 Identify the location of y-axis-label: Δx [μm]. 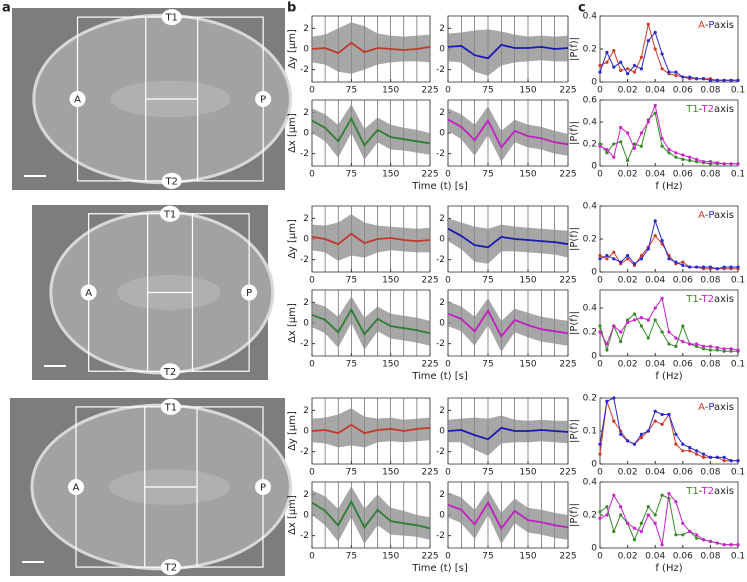
(292, 515).